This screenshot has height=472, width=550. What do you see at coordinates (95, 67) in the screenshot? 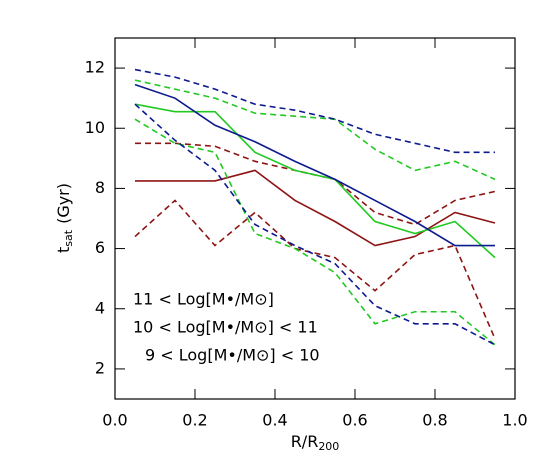
I see `y-tick-label: 12` at bounding box center [95, 67].